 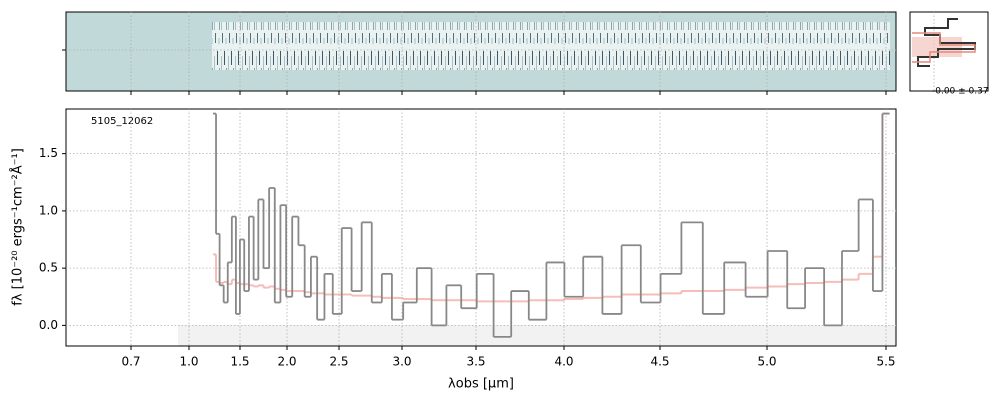 I want to click on profile-label: -0.00 ± 0.37, so click(x=960, y=92).